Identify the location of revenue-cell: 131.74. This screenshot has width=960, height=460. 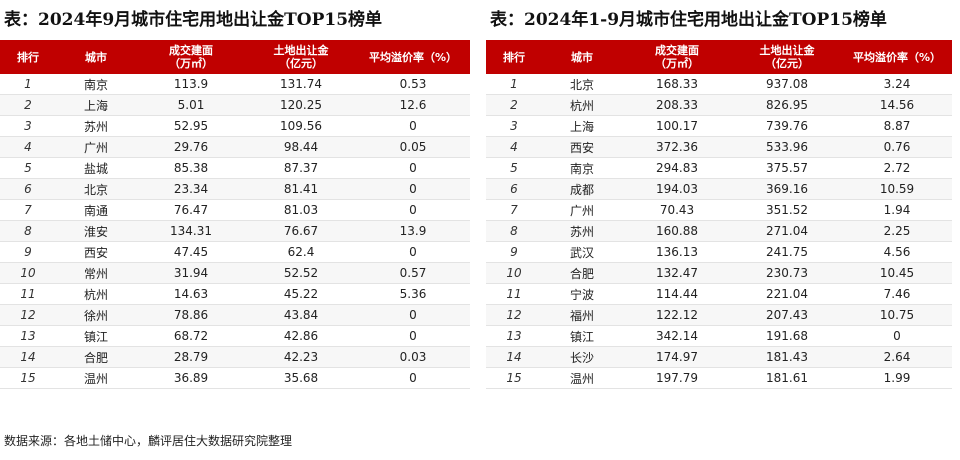
(301, 84).